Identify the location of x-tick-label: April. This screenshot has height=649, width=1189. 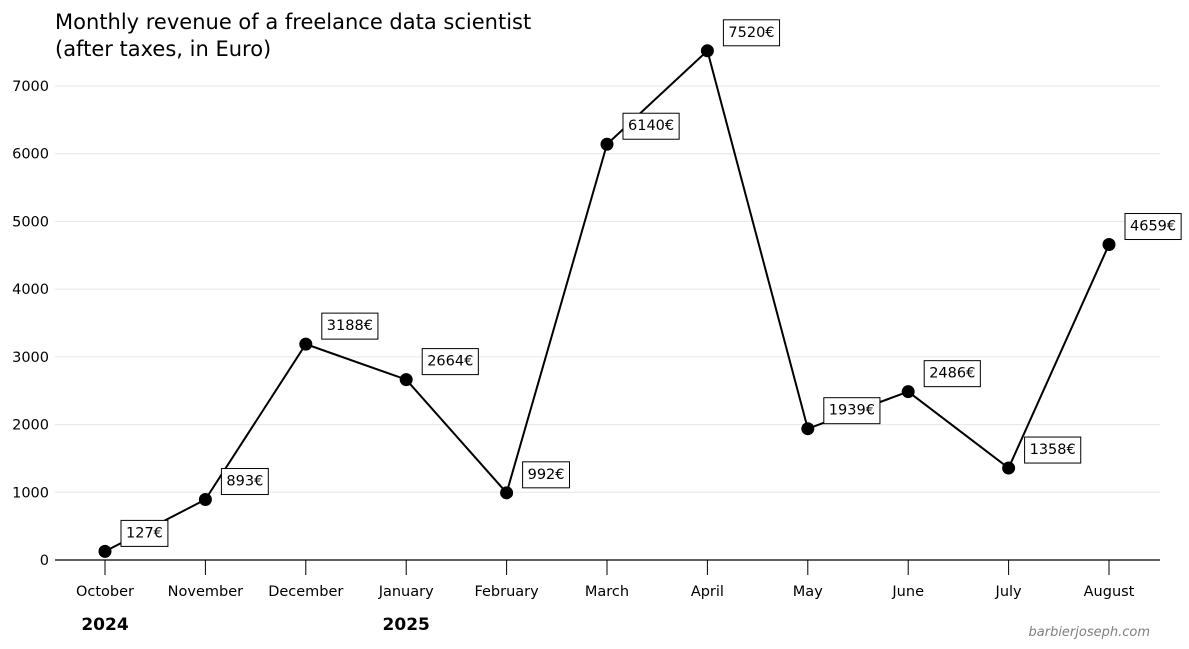
(707, 592).